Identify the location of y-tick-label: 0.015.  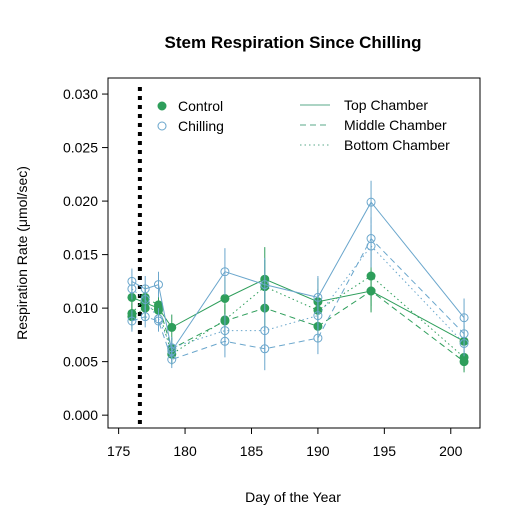
(80, 255).